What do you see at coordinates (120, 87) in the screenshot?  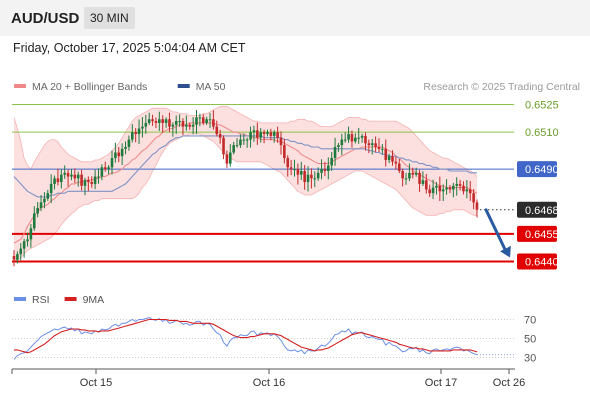 I see `price-legend: MA 20 + Bollinger Bands MA 50` at bounding box center [120, 87].